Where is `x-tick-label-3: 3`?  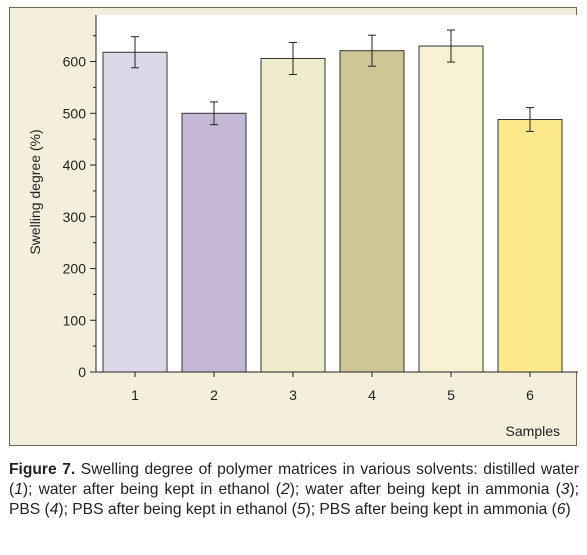 x-tick-label-3: 3 is located at coordinates (293, 395).